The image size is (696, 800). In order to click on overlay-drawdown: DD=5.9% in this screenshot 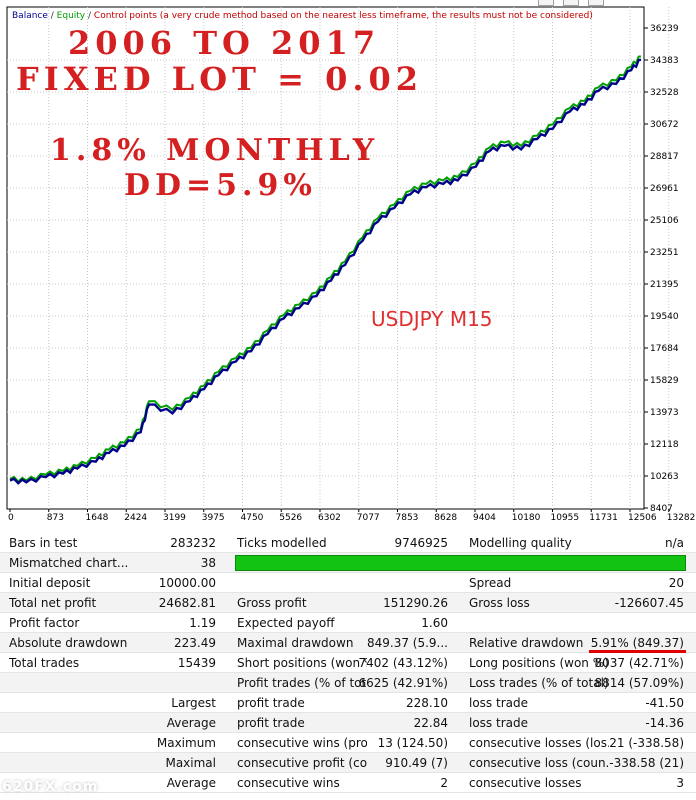, I will do `click(220, 185)`.